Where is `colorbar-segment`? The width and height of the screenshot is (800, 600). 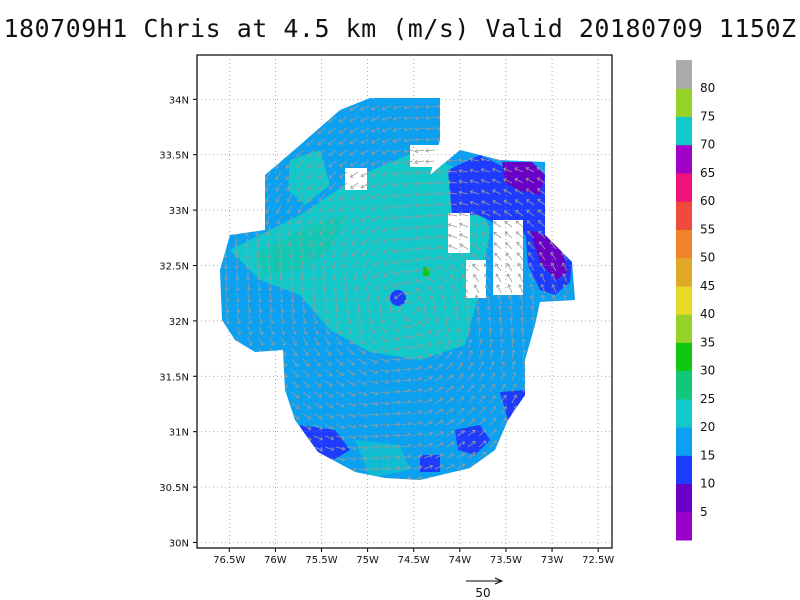 colorbar-segment is located at coordinates (684, 357).